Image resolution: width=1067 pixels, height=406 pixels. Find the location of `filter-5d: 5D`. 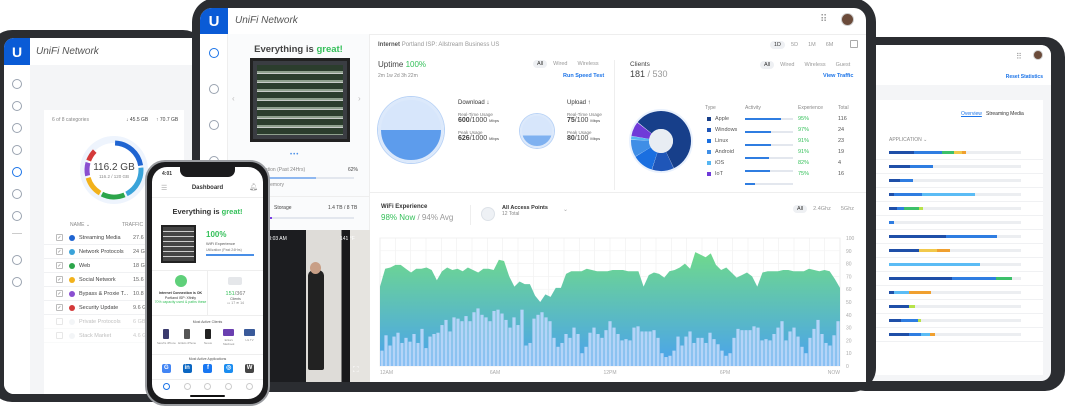

filter-5d: 5D is located at coordinates (795, 45).